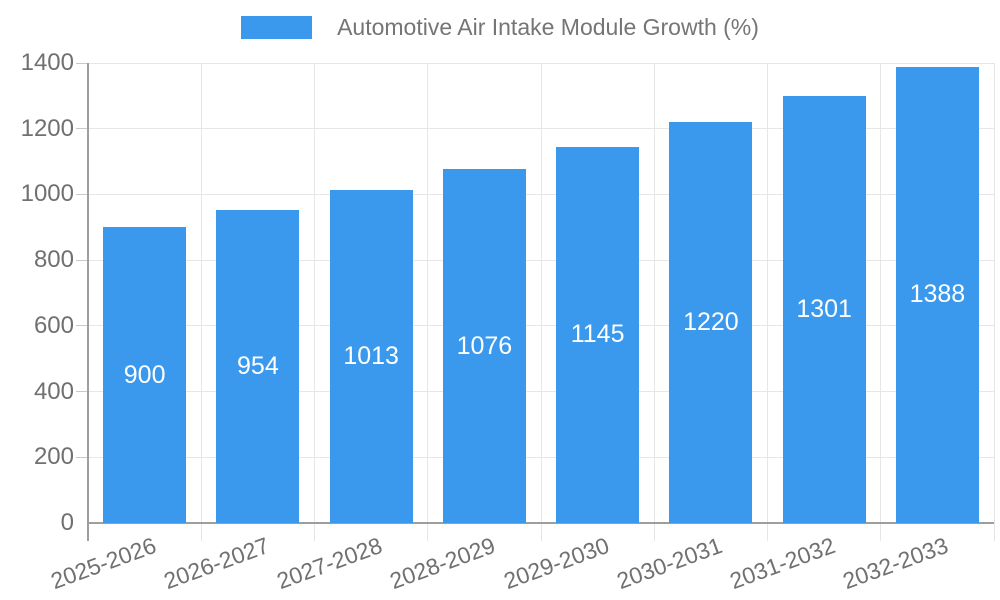 The width and height of the screenshot is (1000, 600). Describe the element at coordinates (895, 563) in the screenshot. I see `x-axis-label: 2032-2033` at that location.